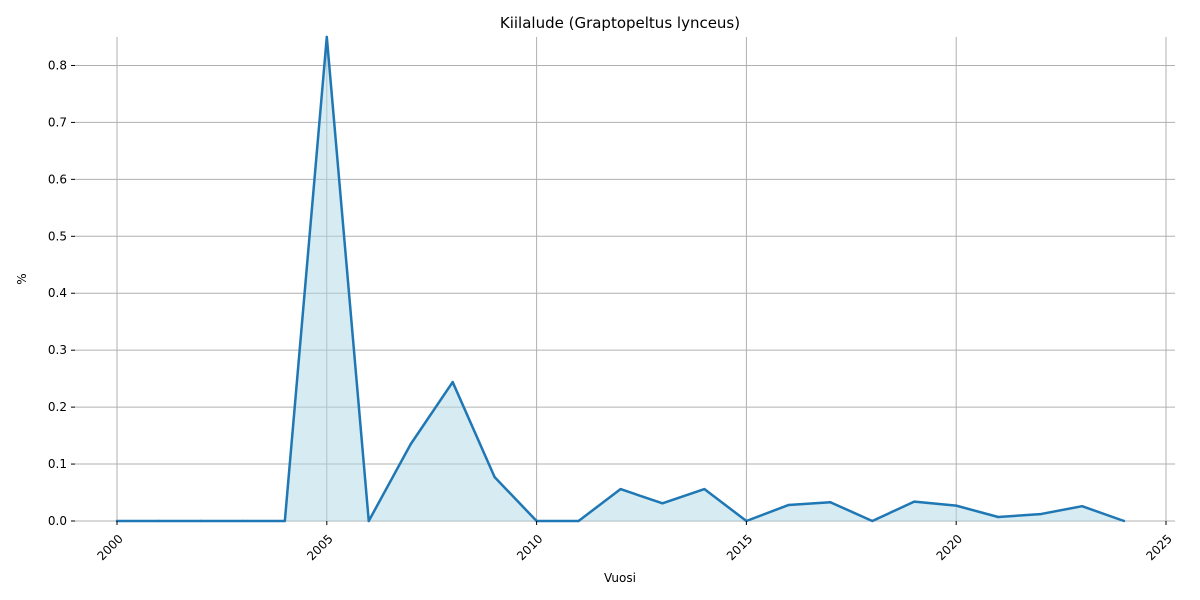 Image resolution: width=1200 pixels, height=600 pixels. I want to click on y-tick-label: 0.5, so click(57, 236).